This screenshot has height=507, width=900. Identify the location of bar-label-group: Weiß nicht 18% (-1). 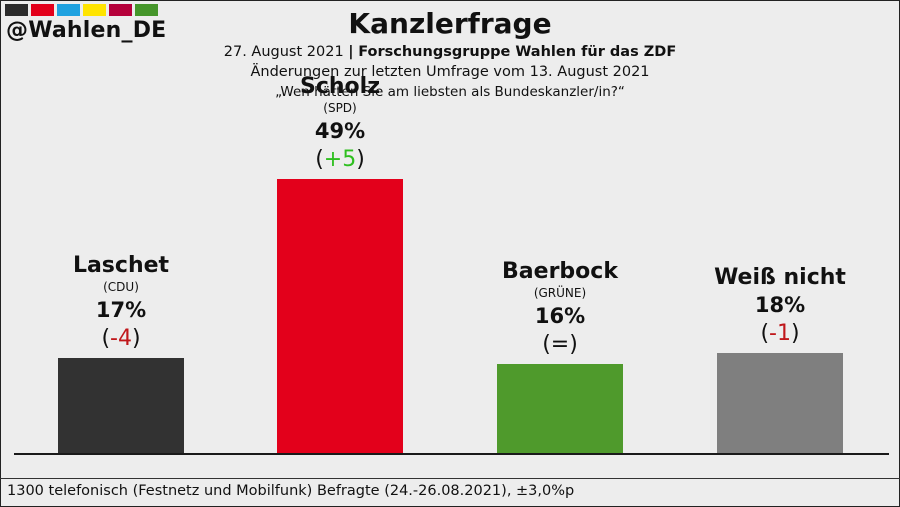
(780, 306).